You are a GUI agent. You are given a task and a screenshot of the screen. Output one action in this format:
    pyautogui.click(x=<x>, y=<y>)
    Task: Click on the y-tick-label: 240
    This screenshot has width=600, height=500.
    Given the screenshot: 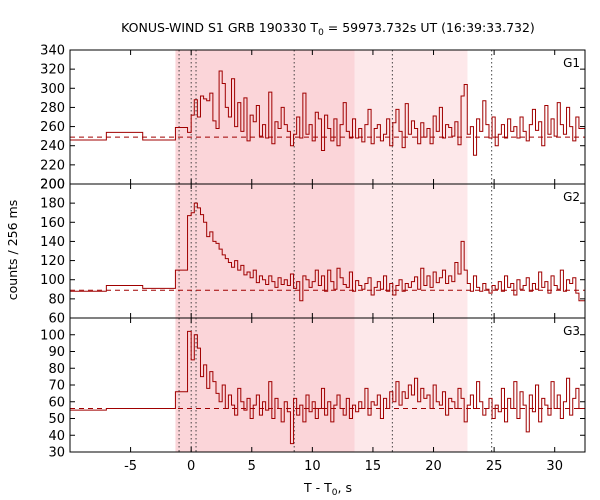 What is the action you would take?
    pyautogui.click(x=52, y=146)
    